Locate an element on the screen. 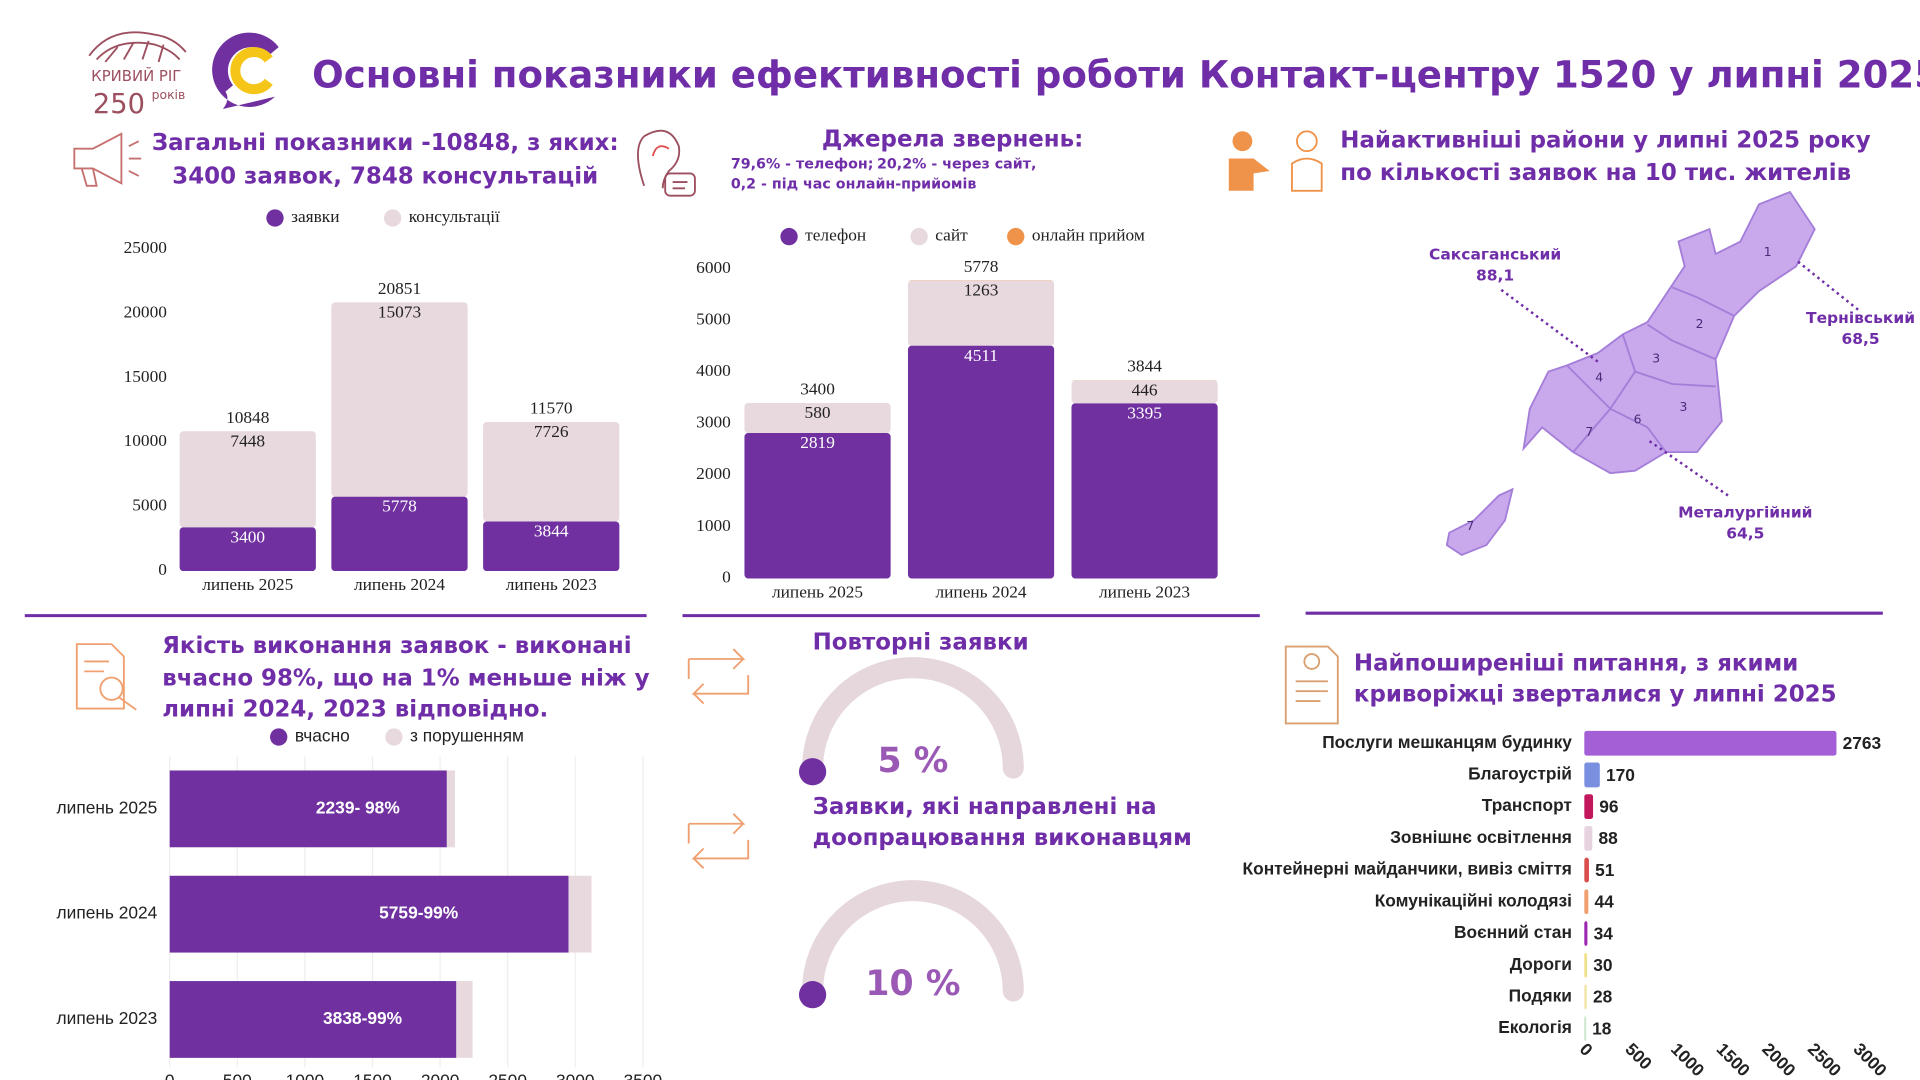 The image size is (1920, 1080). legend-label: з порушенням is located at coordinates (467, 736).